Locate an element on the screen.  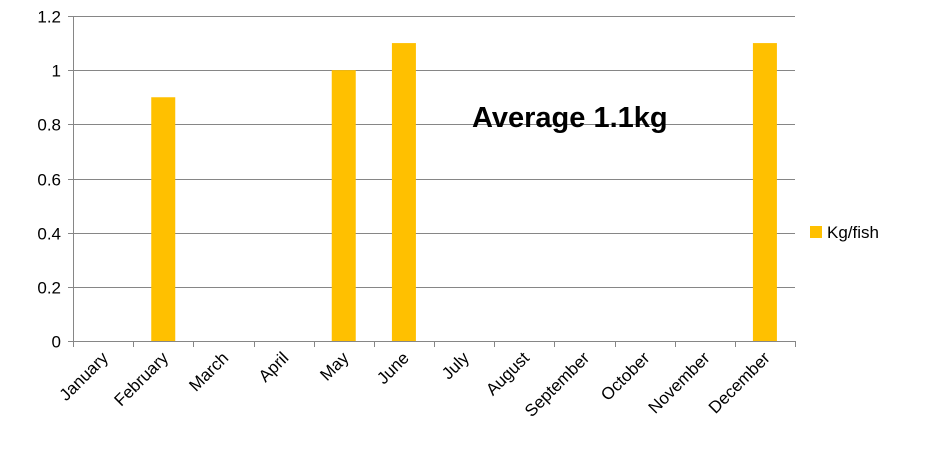
legend-label: Kg/fish is located at coordinates (853, 232).